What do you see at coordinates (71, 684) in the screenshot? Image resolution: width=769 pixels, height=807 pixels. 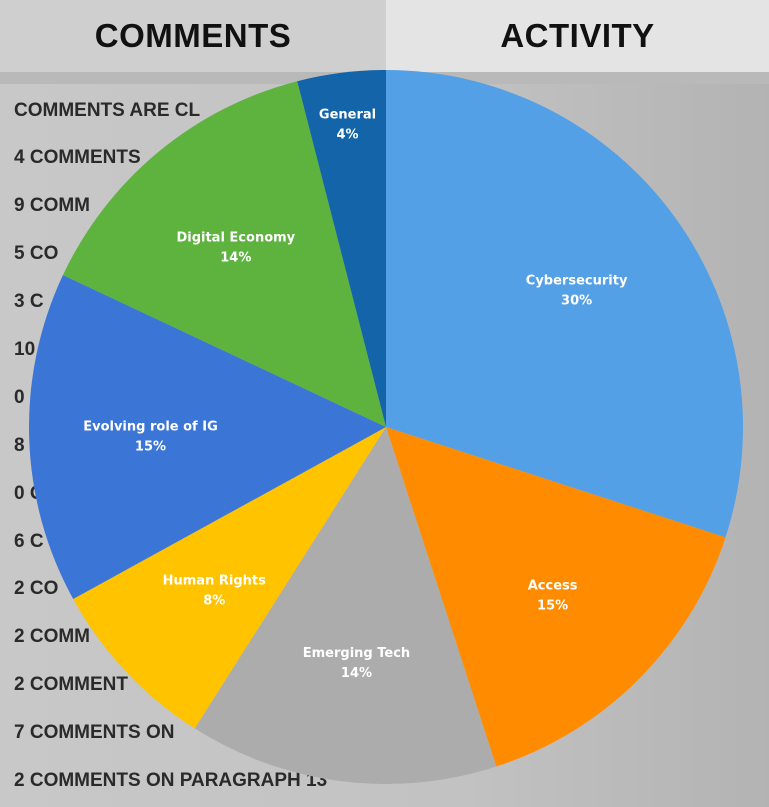 I see `list-item: 2 COMMENT` at bounding box center [71, 684].